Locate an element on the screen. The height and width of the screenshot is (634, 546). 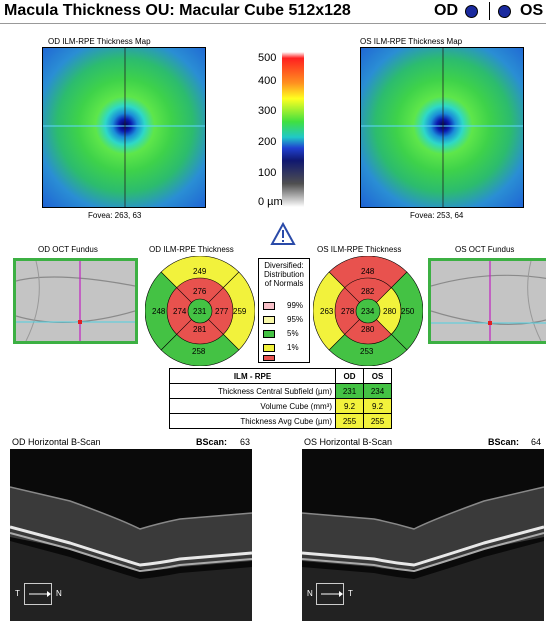
os-eye-dot-icon is located at coordinates (504, 11).